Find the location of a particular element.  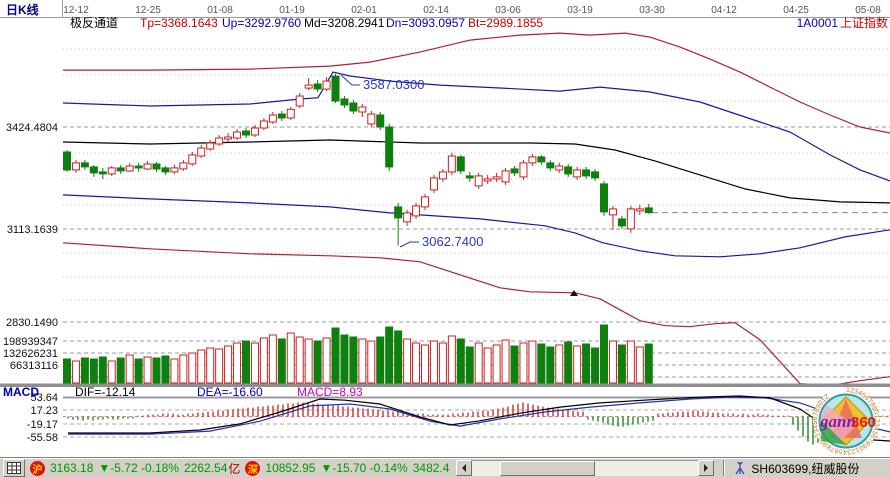

svg-text: 03-19 is located at coordinates (580, 10).